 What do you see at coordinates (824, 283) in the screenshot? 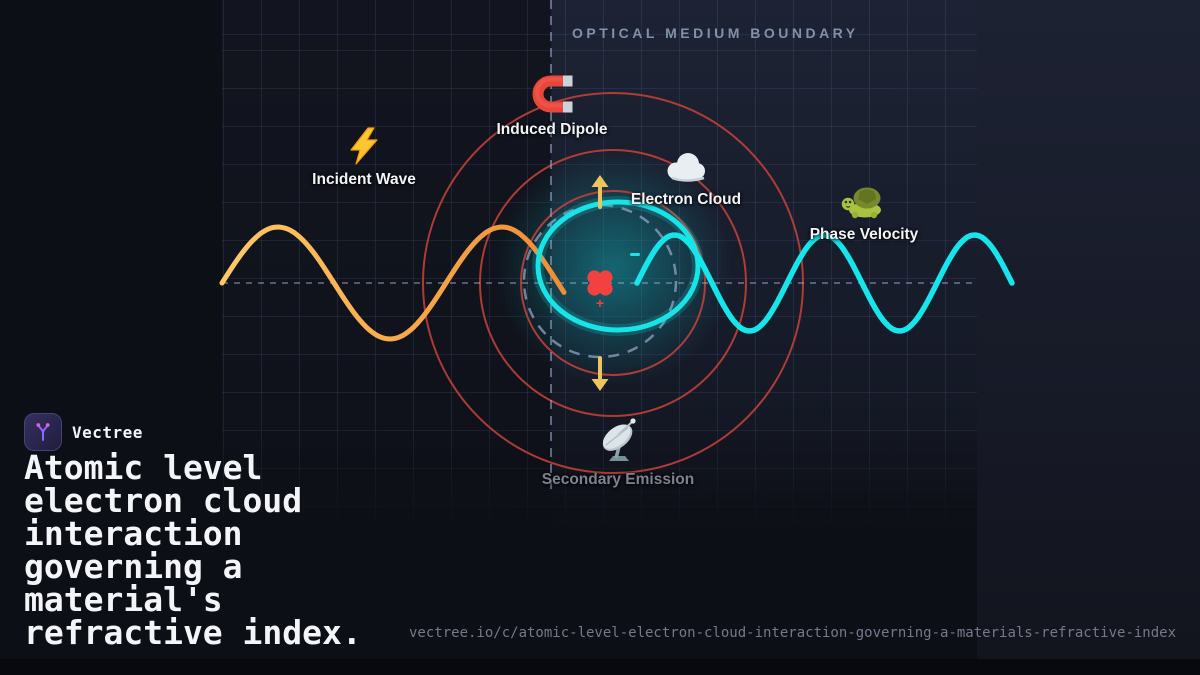
I see `refracted-wave-curve` at bounding box center [824, 283].